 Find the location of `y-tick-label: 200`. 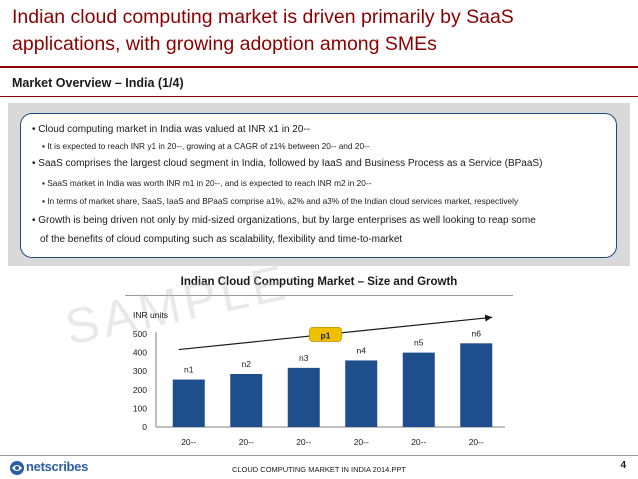

y-tick-label: 200 is located at coordinates (140, 390).